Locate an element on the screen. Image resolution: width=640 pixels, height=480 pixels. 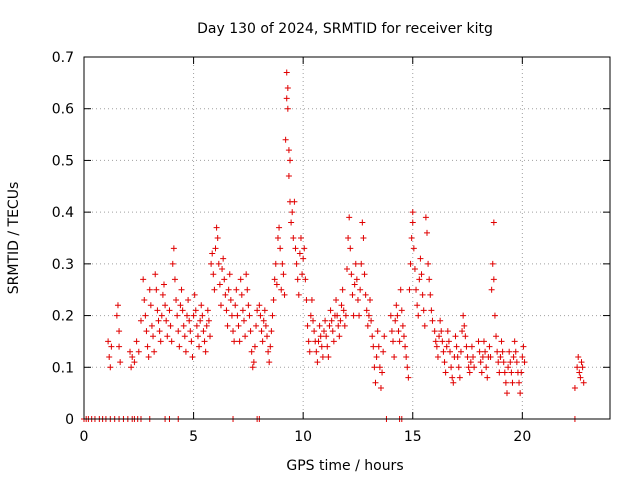
x-tick-label: 15 is located at coordinates (413, 437).